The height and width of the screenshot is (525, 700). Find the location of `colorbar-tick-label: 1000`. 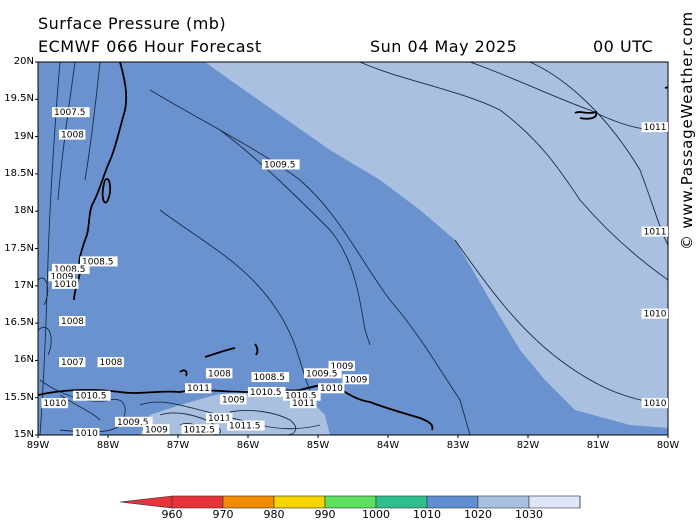

colorbar-tick-label: 1000 is located at coordinates (376, 514).